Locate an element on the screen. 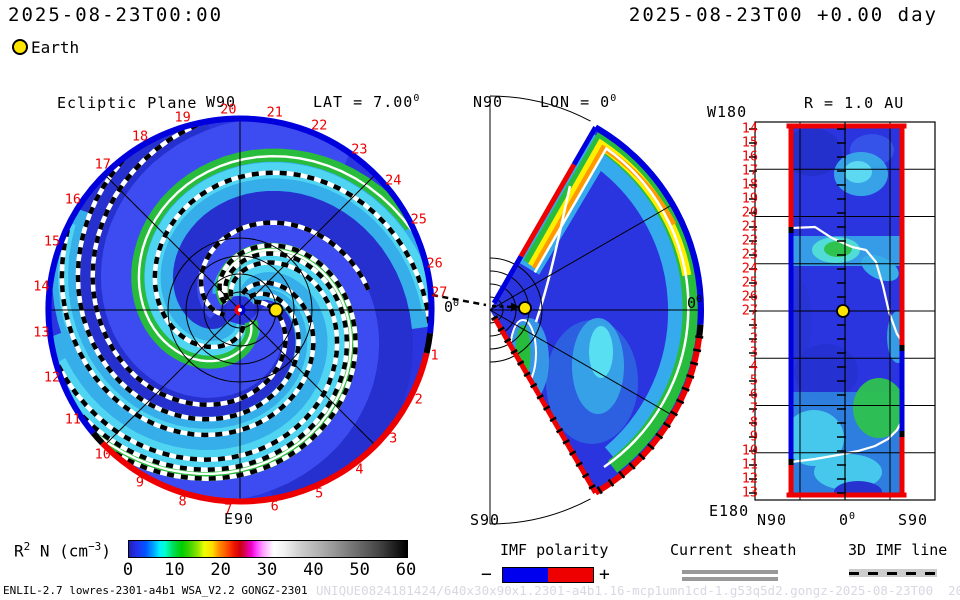 Image resolution: width=960 pixels, height=600 pixels. radial-day-label: 6 is located at coordinates (753, 394).